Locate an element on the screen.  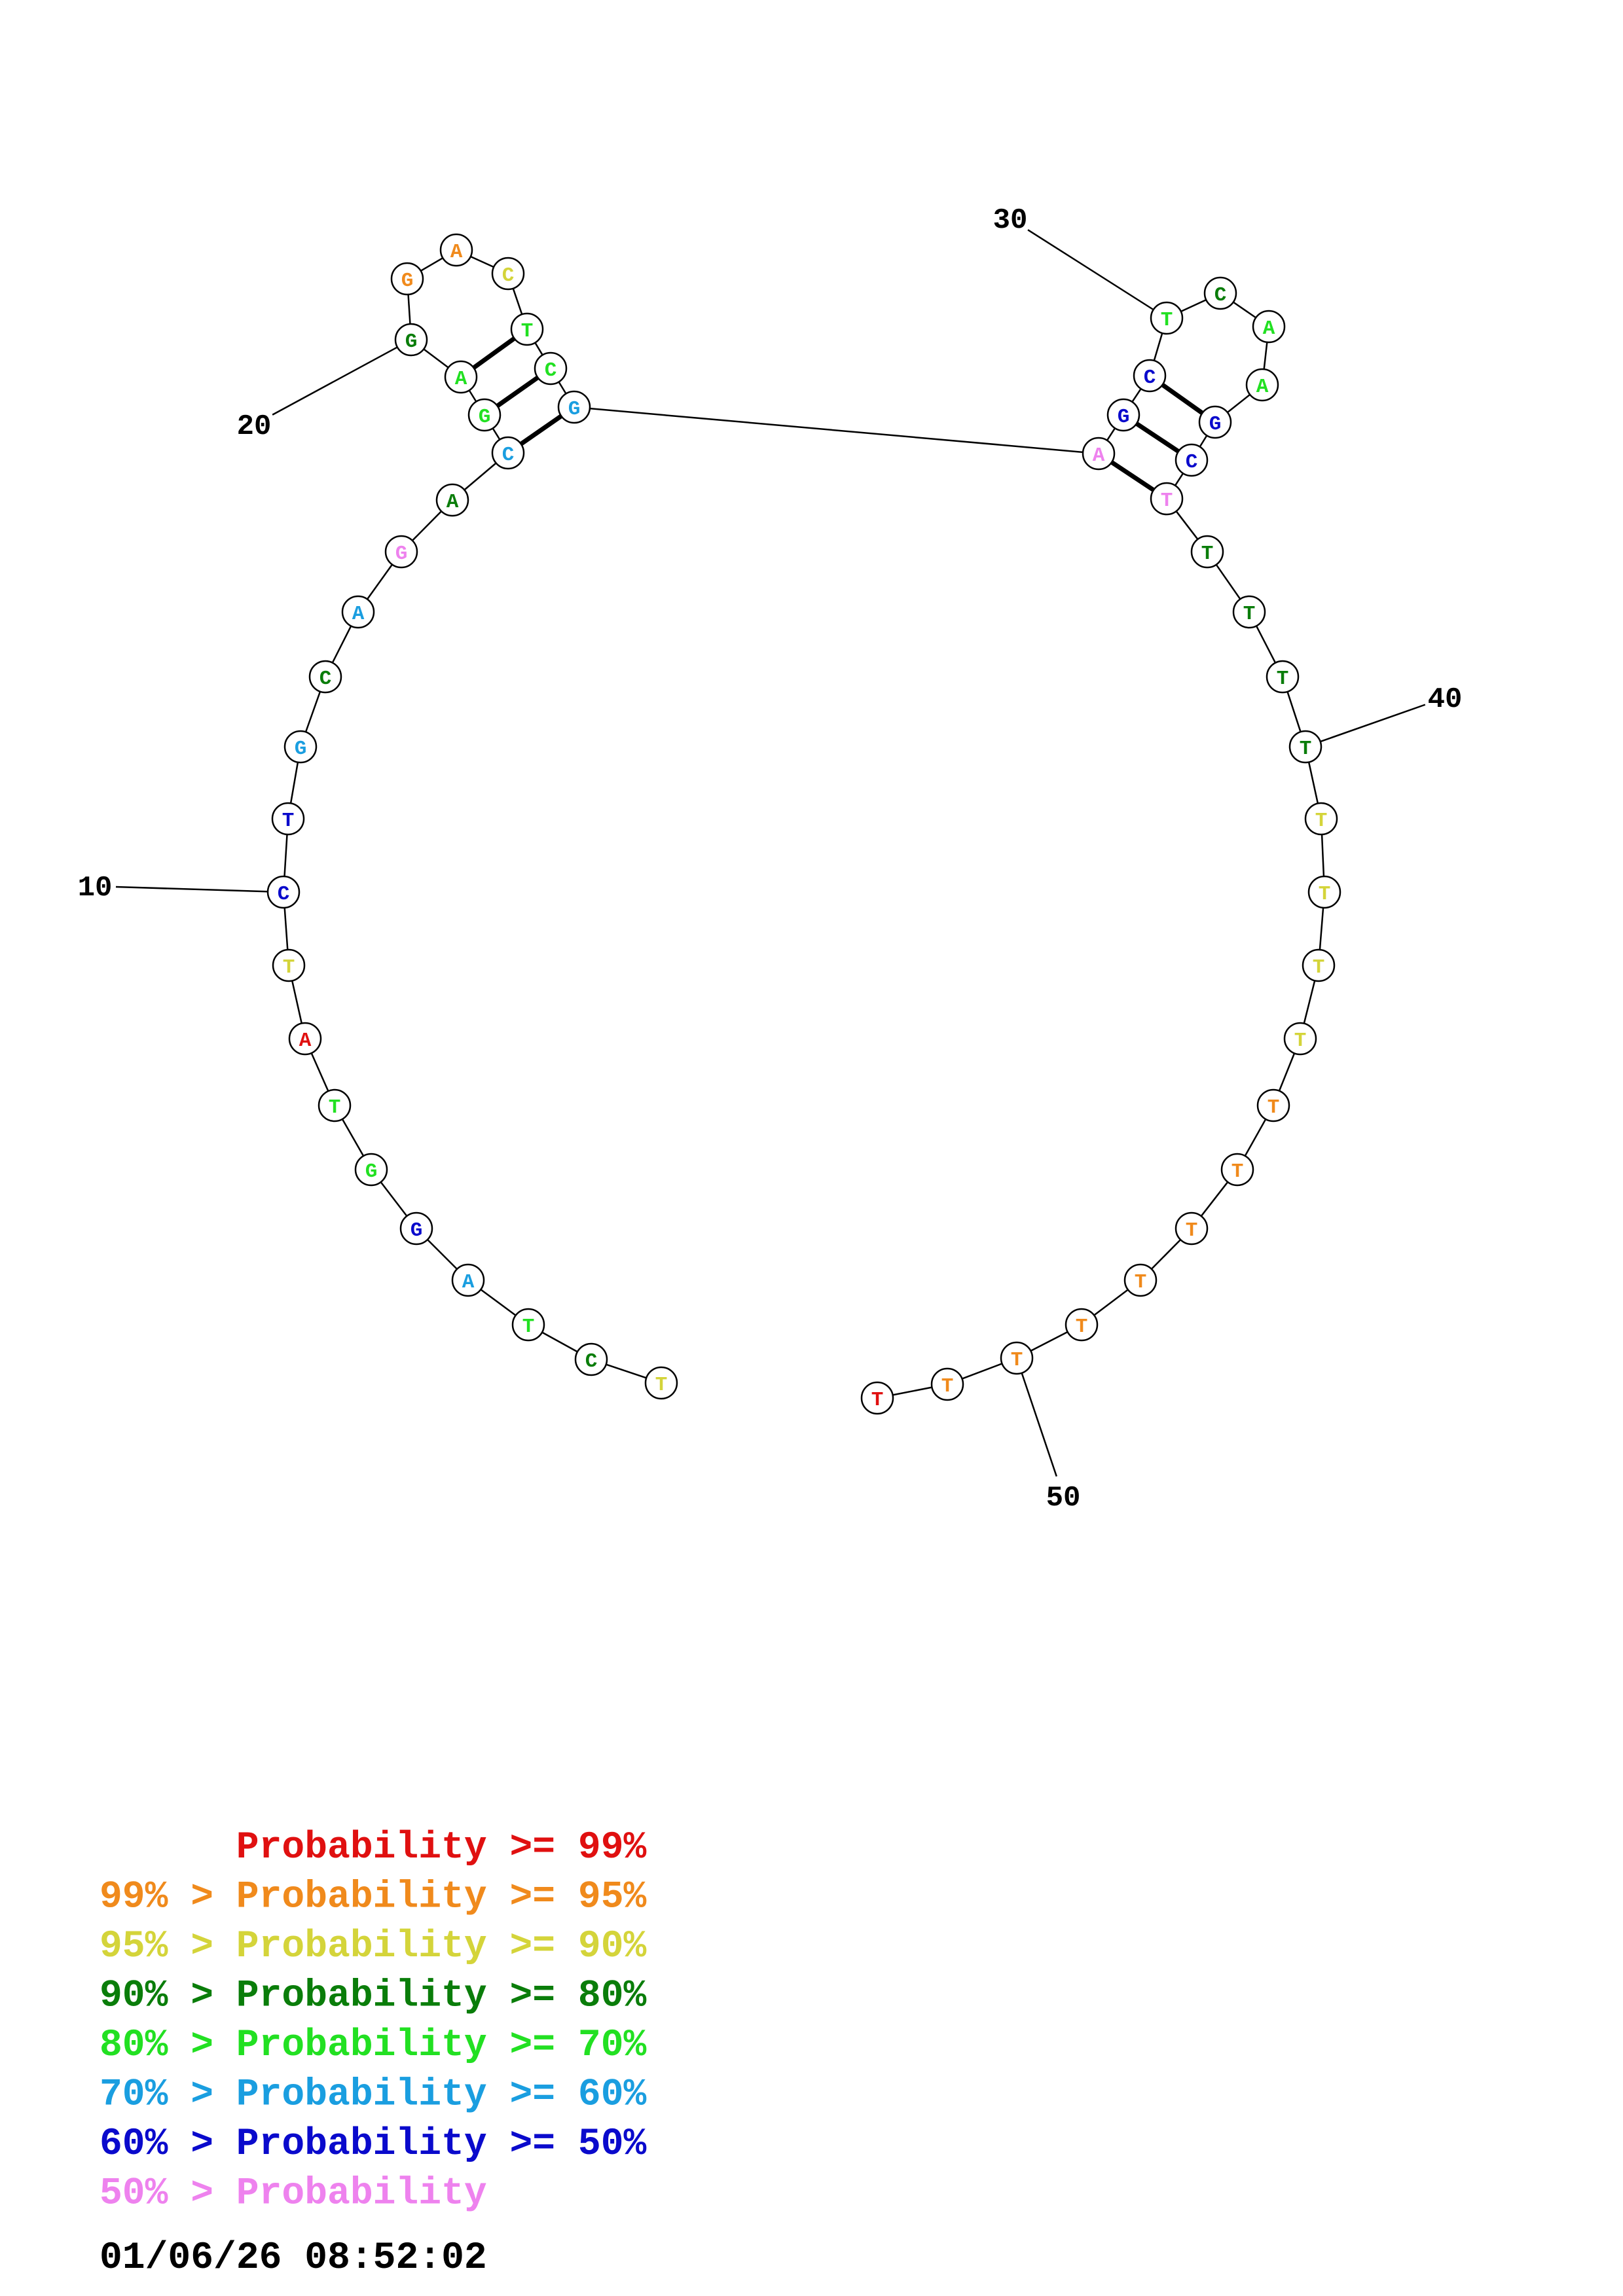
legend-line: Probability >= 99% is located at coordinates (441, 1848).